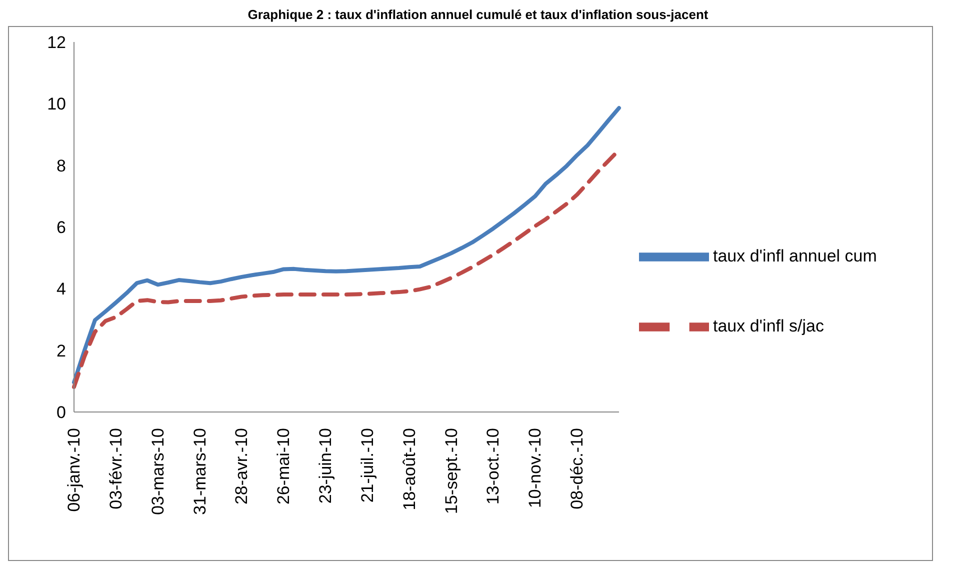 This screenshot has height=578, width=955. Describe the element at coordinates (451, 471) in the screenshot. I see `x-tick-label: 15-sept.-10` at that location.